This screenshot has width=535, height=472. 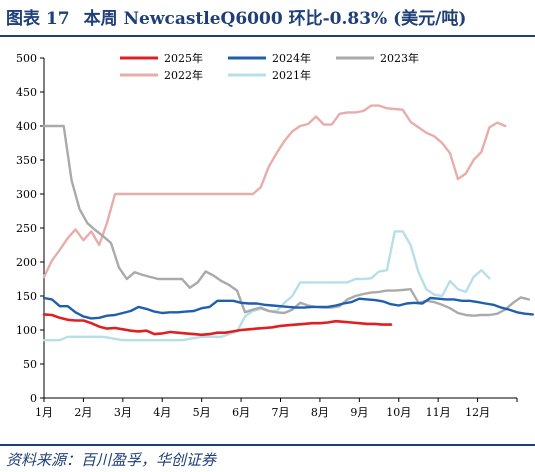 I want to click on legend-label: 2021年, so click(x=291, y=75).